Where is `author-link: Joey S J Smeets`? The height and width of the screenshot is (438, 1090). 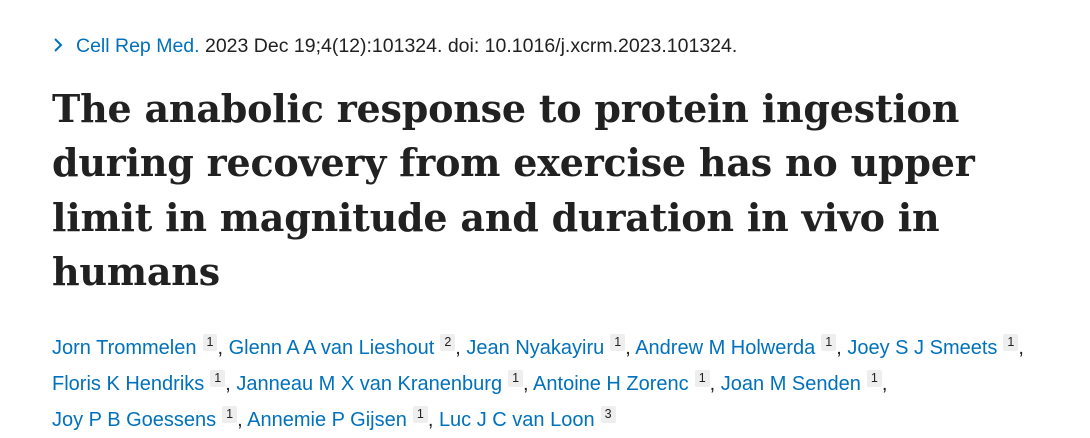
author-link: Joey S J Smeets is located at coordinates (922, 347).